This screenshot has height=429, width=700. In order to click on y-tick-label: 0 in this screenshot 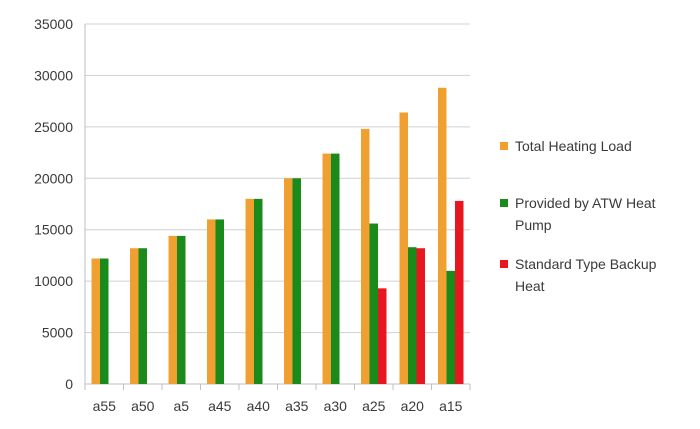, I will do `click(69, 384)`.